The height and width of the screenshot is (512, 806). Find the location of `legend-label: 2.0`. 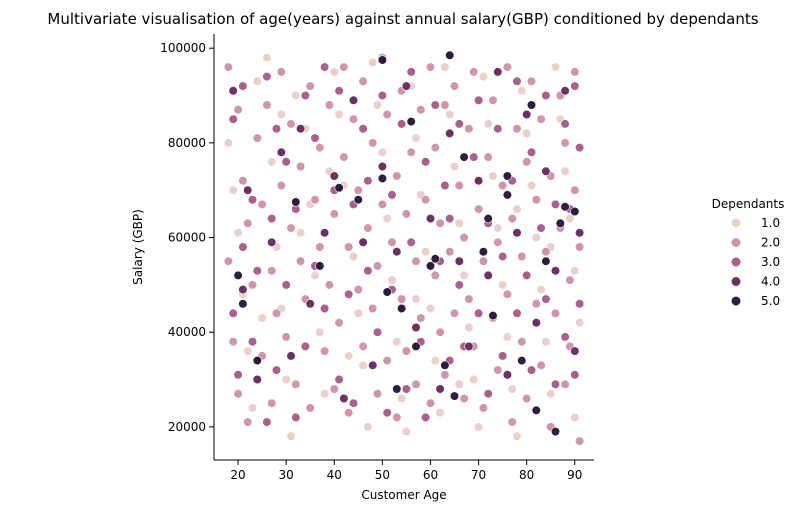

legend-label: 2.0 is located at coordinates (770, 243).